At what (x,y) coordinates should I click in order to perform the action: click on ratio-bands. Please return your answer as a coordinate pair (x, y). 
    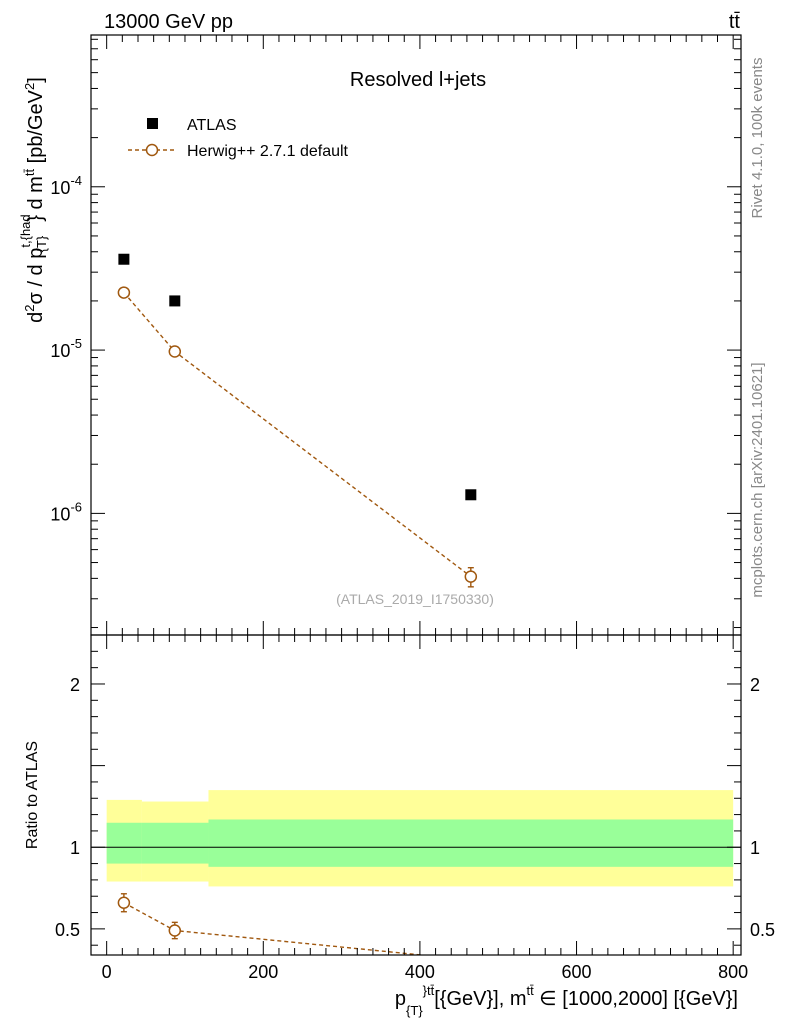
    Looking at the image, I should click on (416, 838).